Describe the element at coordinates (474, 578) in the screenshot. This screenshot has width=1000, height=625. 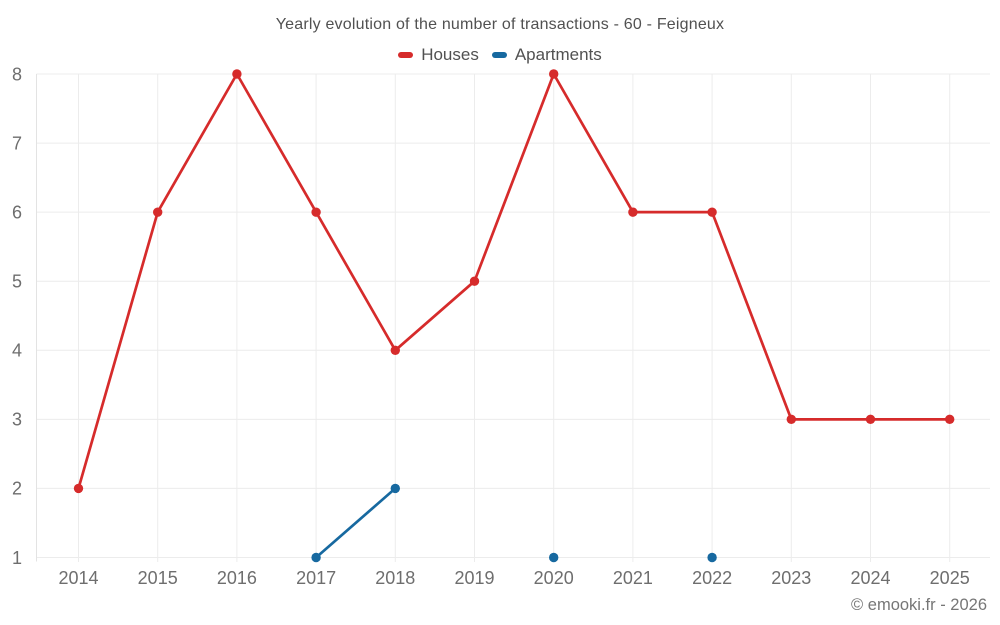
I see `x-tick-label: 2019` at that location.